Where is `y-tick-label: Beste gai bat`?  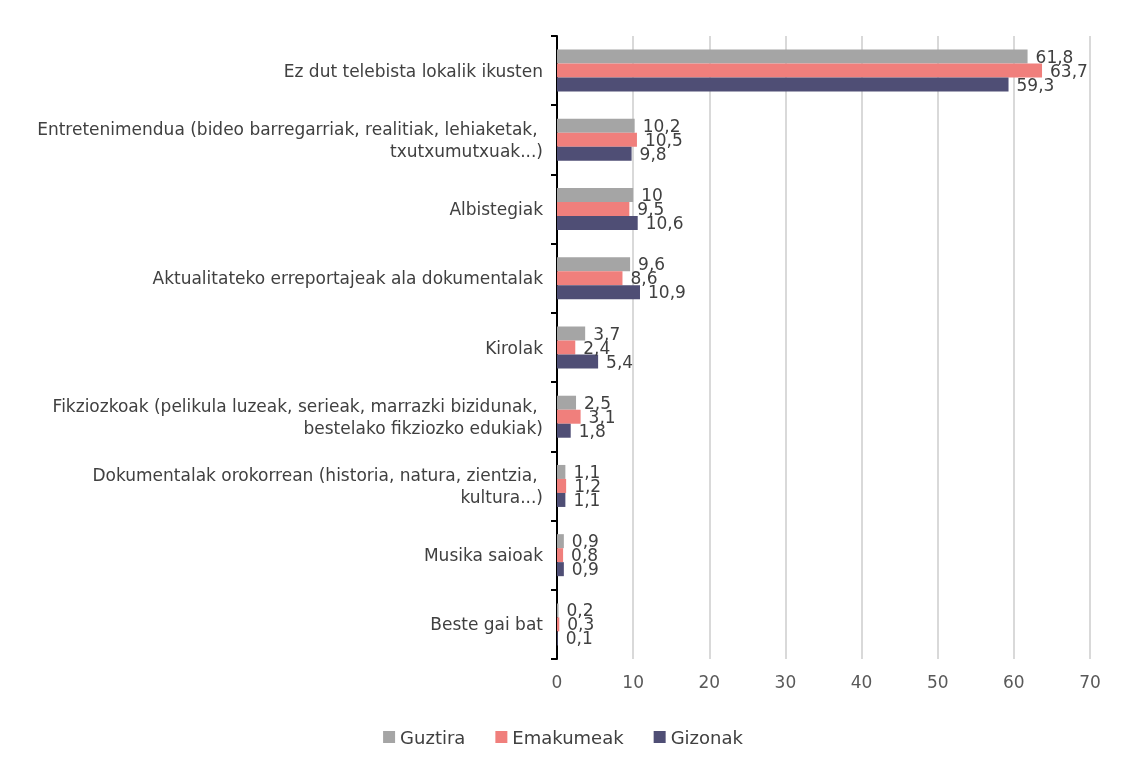 y-tick-label: Beste gai bat is located at coordinates (487, 624).